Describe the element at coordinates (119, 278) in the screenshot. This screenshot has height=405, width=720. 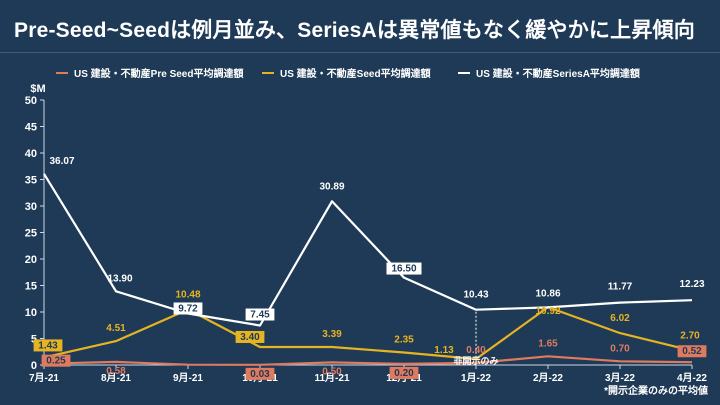
I see `data-label: 13.90` at that location.